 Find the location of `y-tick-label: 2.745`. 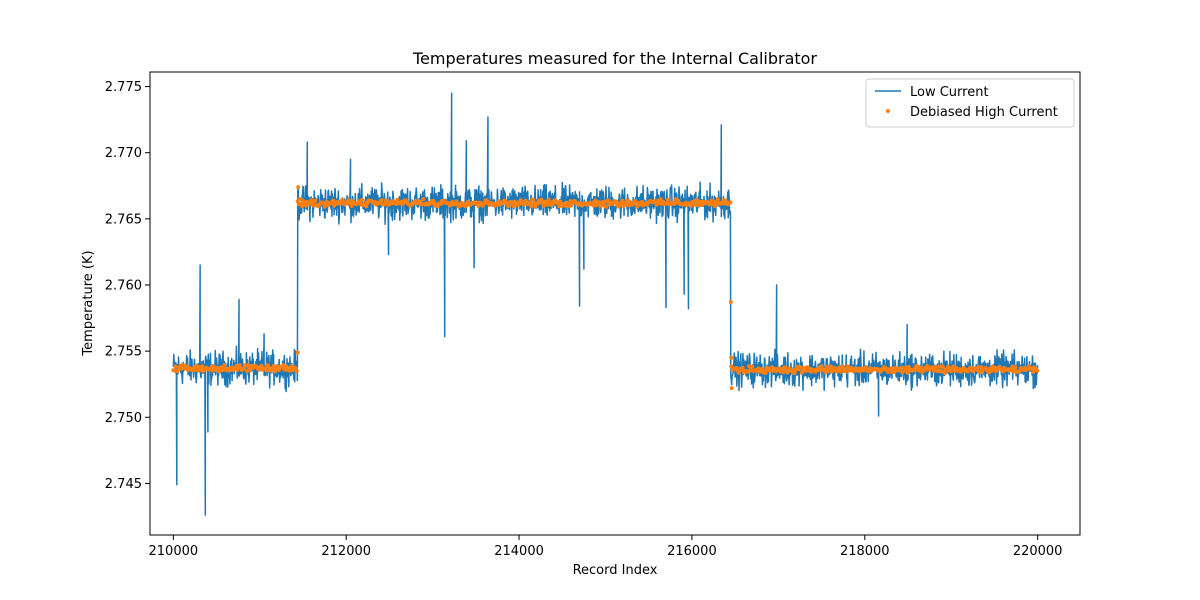

y-tick-label: 2.745 is located at coordinates (123, 484).